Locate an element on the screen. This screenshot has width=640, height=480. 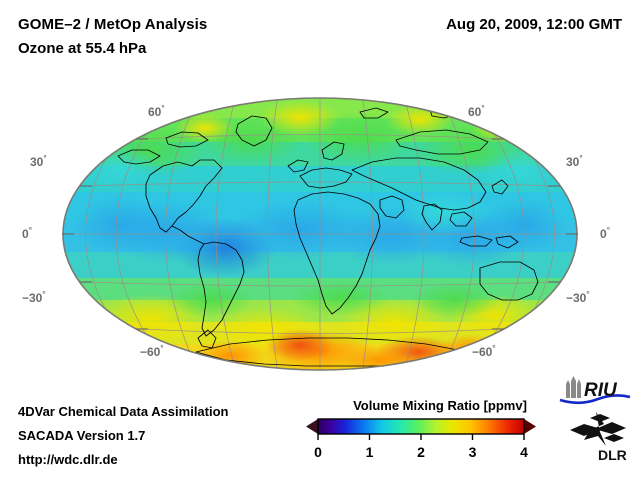
page-title: GOME–2 / MetOp Analysis is located at coordinates (113, 24).